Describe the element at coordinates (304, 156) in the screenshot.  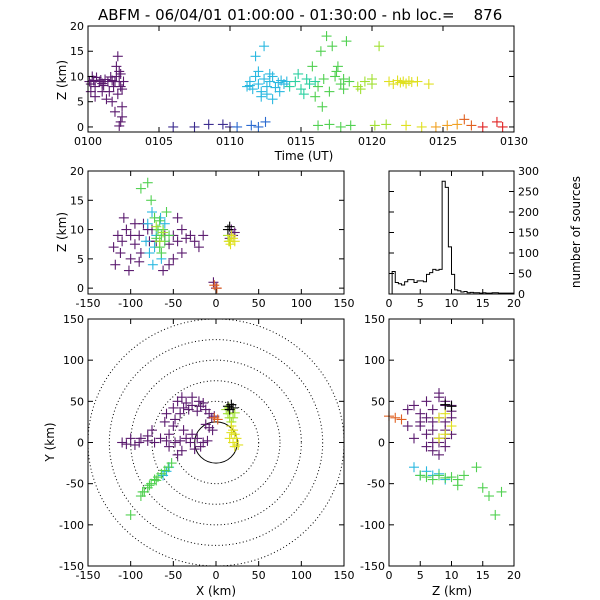
I see `panel-time-height-xlabel: Time (UT)` at that location.